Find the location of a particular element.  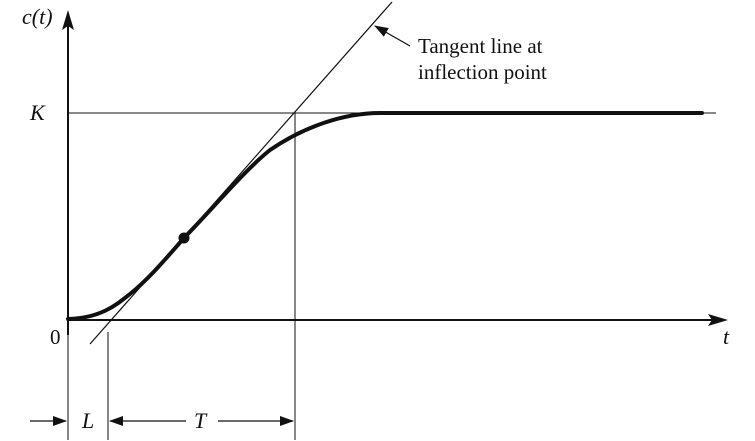

x-axis-label: t is located at coordinates (726, 336).